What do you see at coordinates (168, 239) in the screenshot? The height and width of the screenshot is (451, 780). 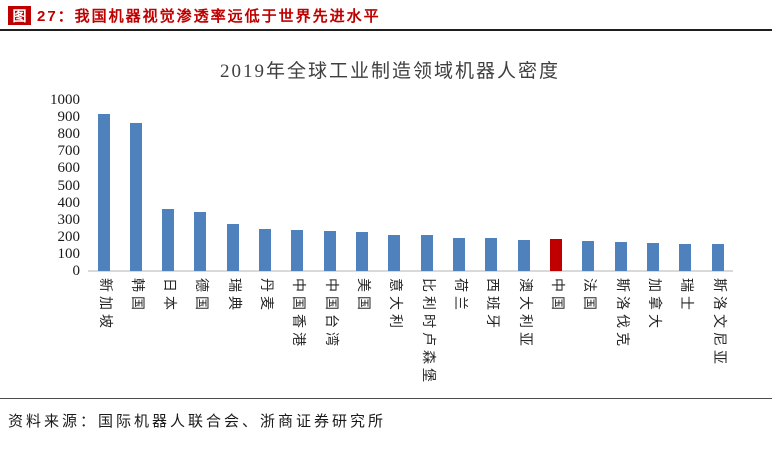 I see `bar-日本` at bounding box center [168, 239].